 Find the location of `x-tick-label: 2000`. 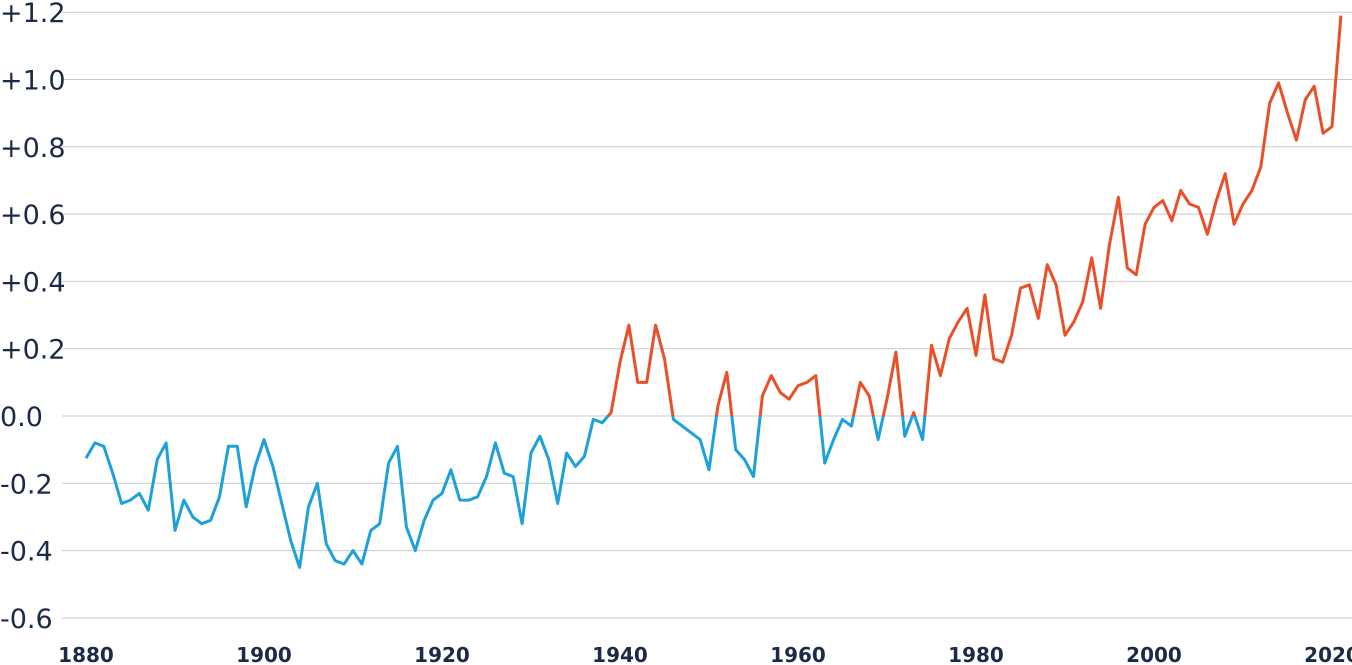

x-tick-label: 2000 is located at coordinates (1154, 654).